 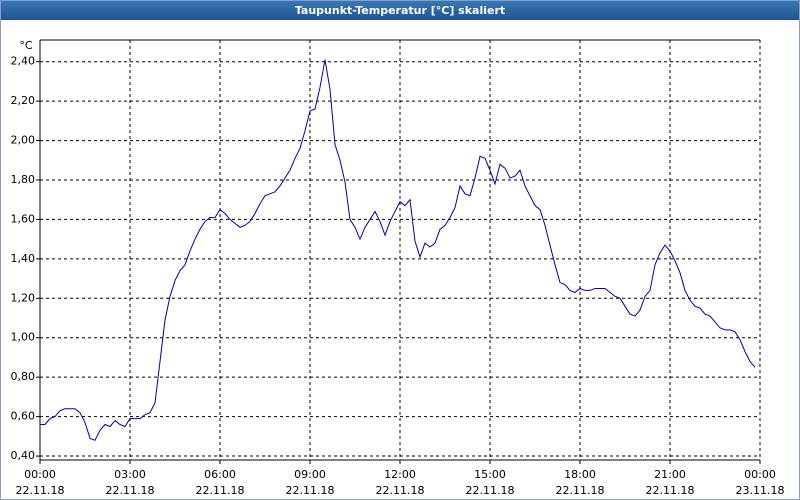 What do you see at coordinates (23, 416) in the screenshot?
I see `y-tick-label: 0,60` at bounding box center [23, 416].